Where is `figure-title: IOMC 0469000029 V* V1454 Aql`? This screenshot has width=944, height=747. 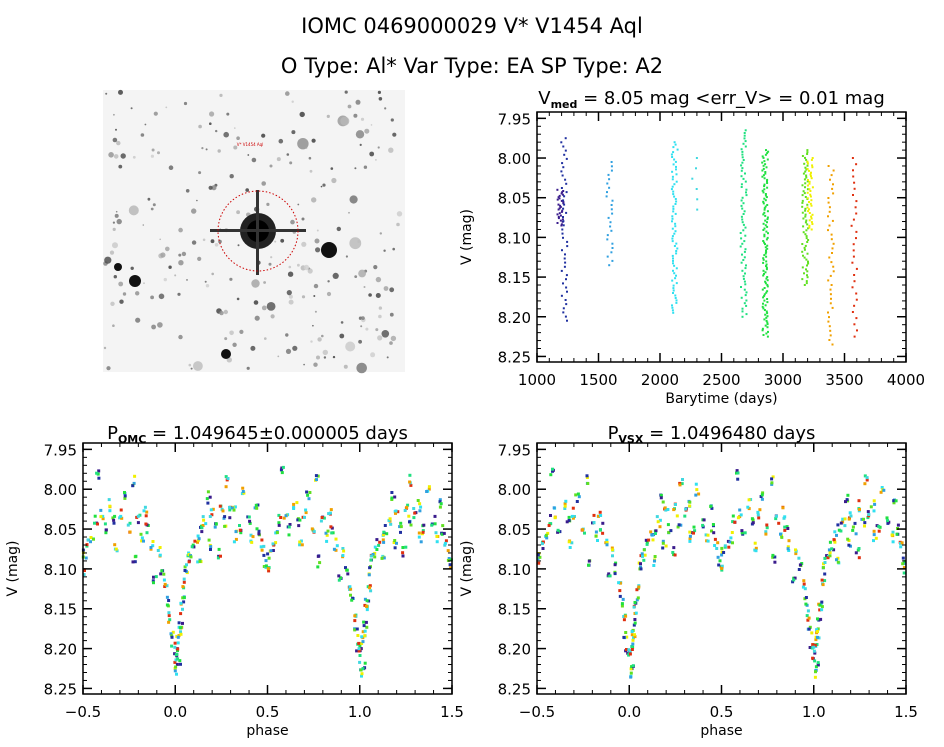 figure-title: IOMC 0469000029 V* V1454 Aql is located at coordinates (472, 26).